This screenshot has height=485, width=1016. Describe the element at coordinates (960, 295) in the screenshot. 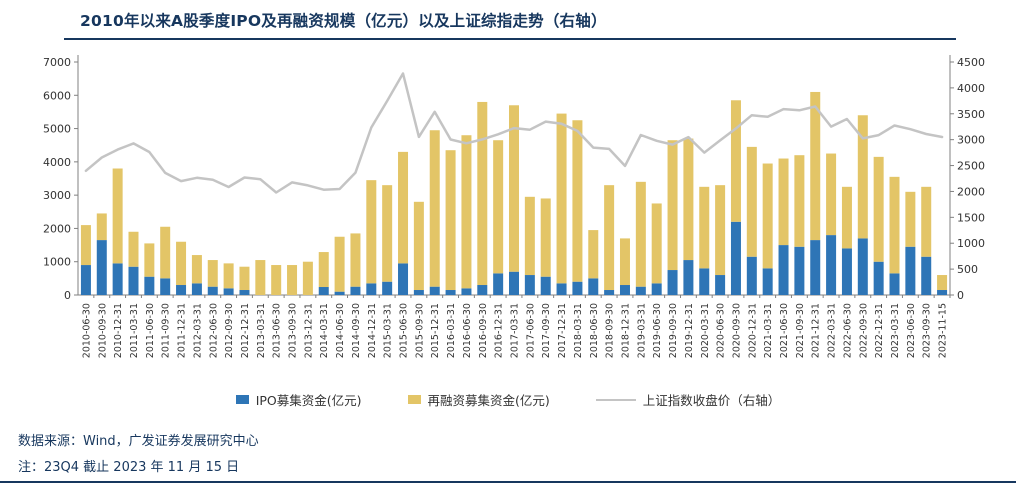

I see `right-axis-tick-label: 0` at that location.